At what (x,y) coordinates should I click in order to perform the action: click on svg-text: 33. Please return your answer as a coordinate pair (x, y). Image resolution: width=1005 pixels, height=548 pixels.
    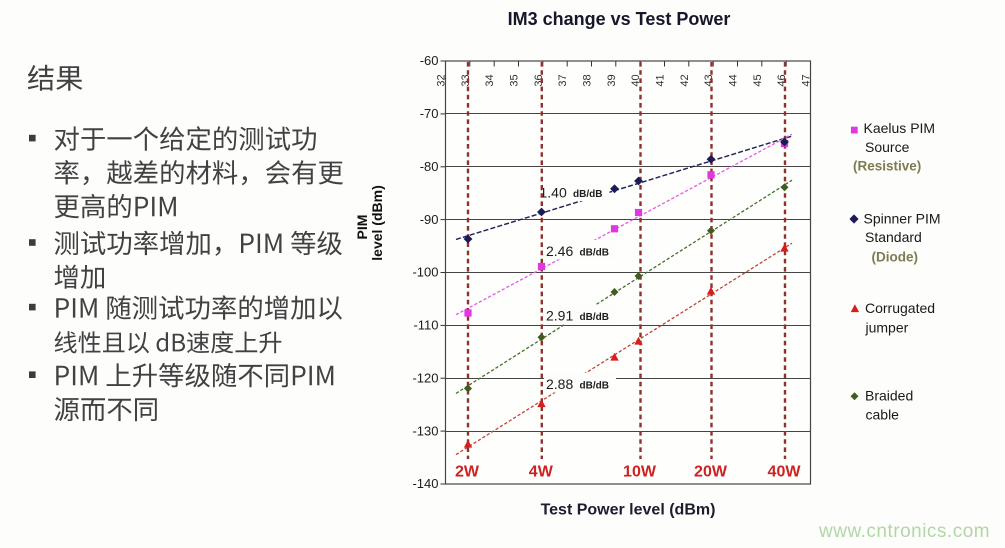
    Looking at the image, I should click on (466, 80).